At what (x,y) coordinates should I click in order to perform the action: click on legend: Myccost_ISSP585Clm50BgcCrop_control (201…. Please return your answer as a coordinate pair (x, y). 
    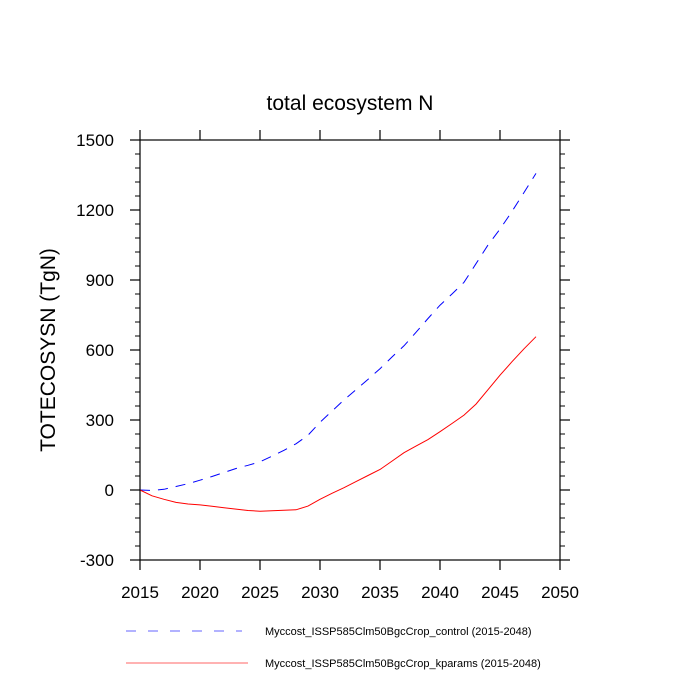
    Looking at the image, I should click on (333, 648).